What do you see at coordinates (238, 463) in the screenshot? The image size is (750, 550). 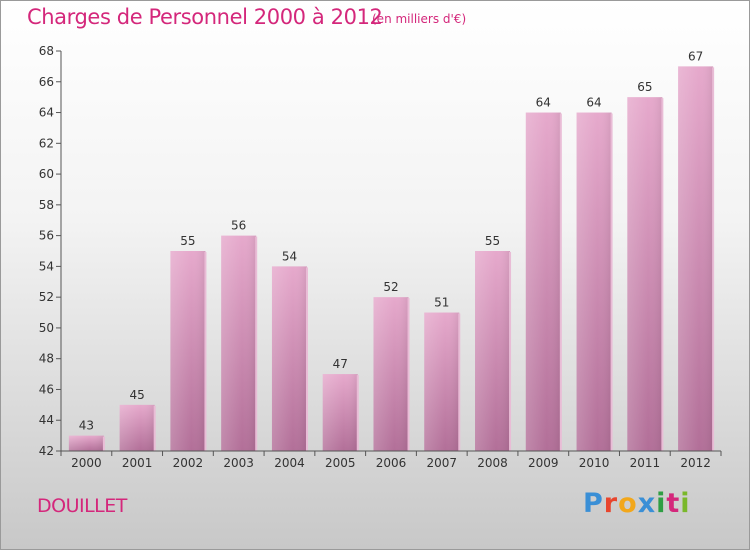 I see `x-tick-label: 2003` at bounding box center [238, 463].